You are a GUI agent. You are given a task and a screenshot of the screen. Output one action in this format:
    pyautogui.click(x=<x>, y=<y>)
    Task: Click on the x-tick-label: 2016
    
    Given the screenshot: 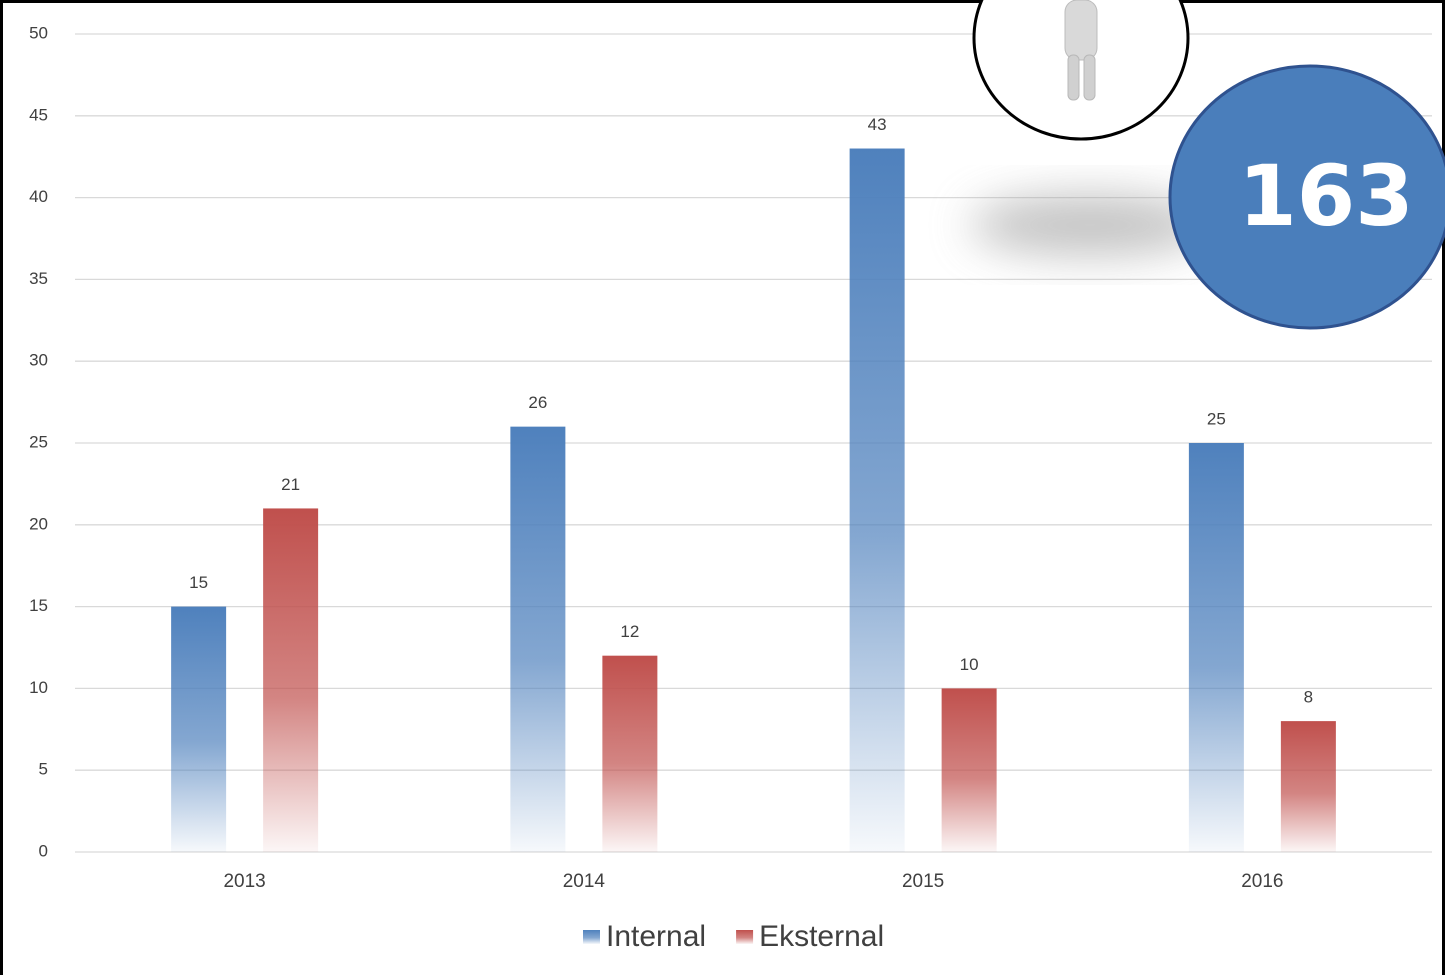 What is the action you would take?
    pyautogui.click(x=1262, y=881)
    